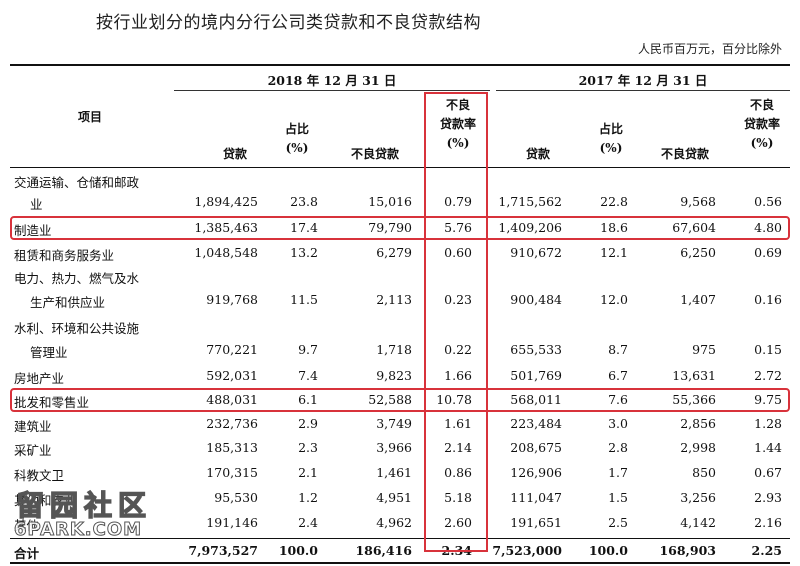  I want to click on row-label: 科教文卫, so click(39, 475).